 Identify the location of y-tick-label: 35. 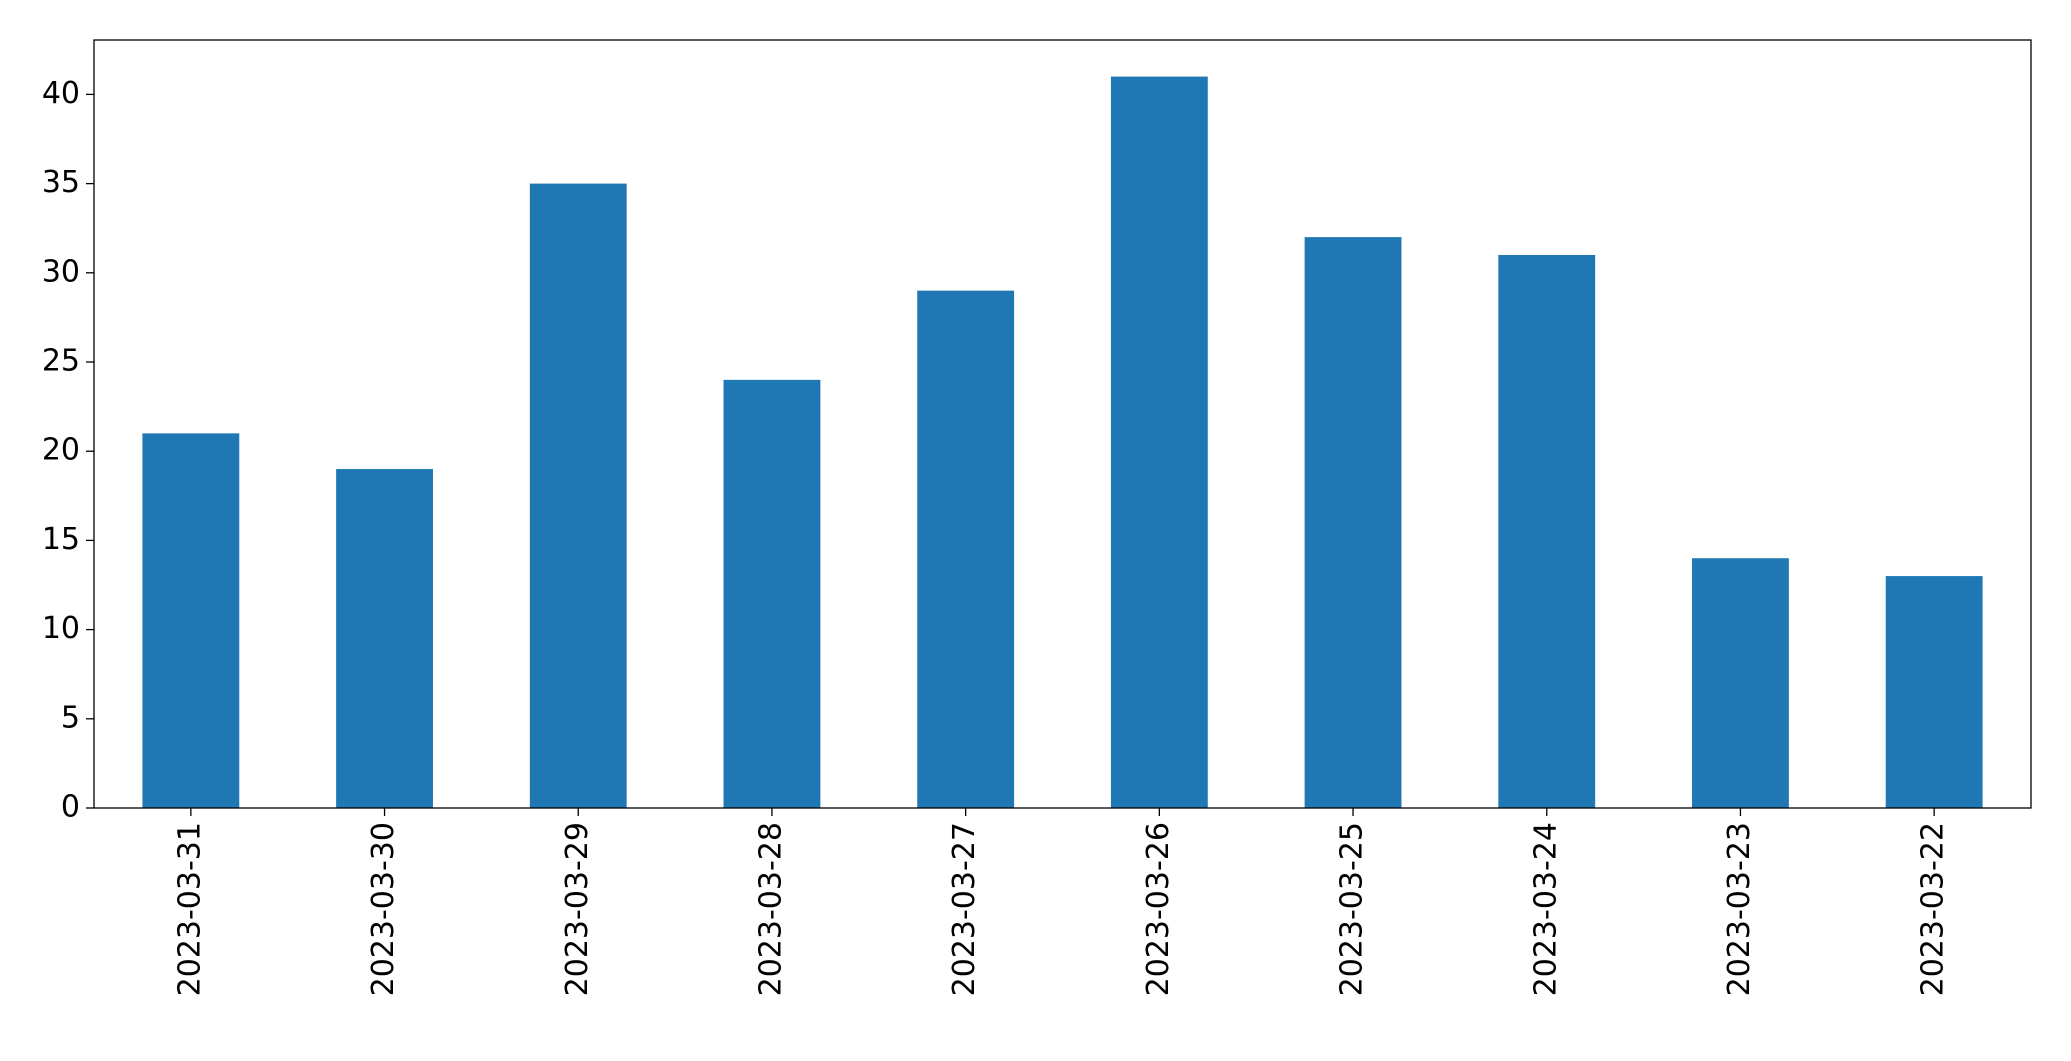
(61, 182).